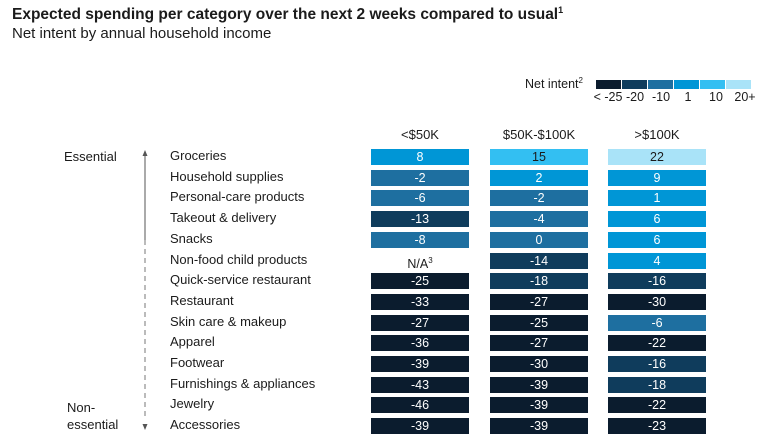 The image size is (771, 441). What do you see at coordinates (191, 238) in the screenshot?
I see `category-label: Snacks` at bounding box center [191, 238].